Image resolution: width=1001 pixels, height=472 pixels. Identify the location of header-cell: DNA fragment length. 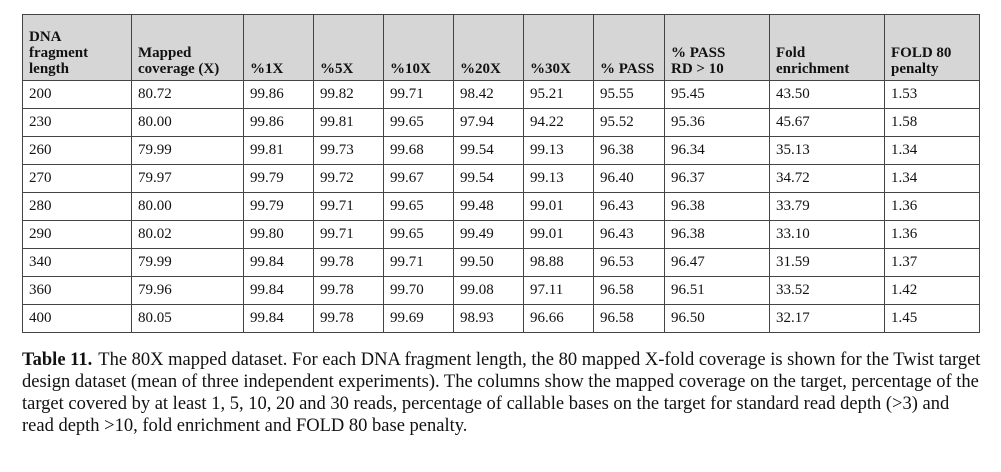
(77, 47).